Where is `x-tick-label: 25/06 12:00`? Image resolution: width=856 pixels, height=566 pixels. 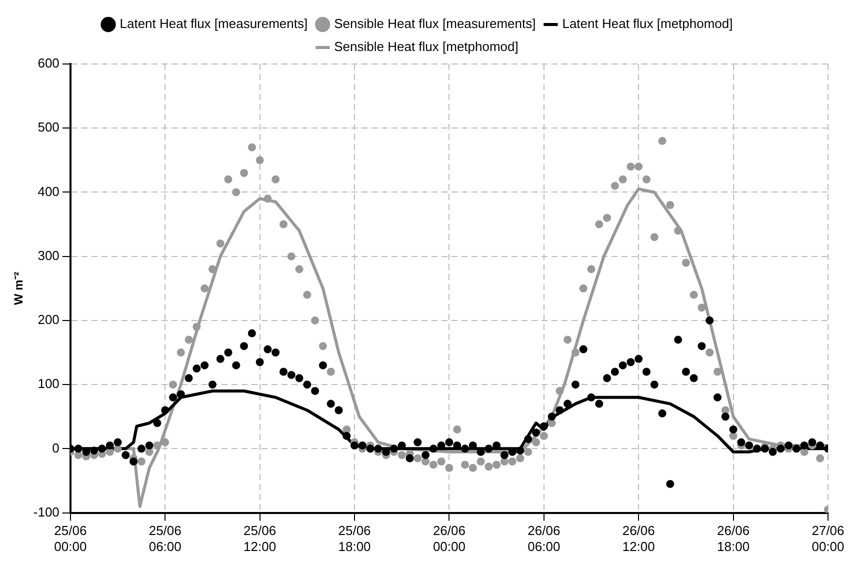
x-tick-label: 25/06 12:00 is located at coordinates (260, 538).